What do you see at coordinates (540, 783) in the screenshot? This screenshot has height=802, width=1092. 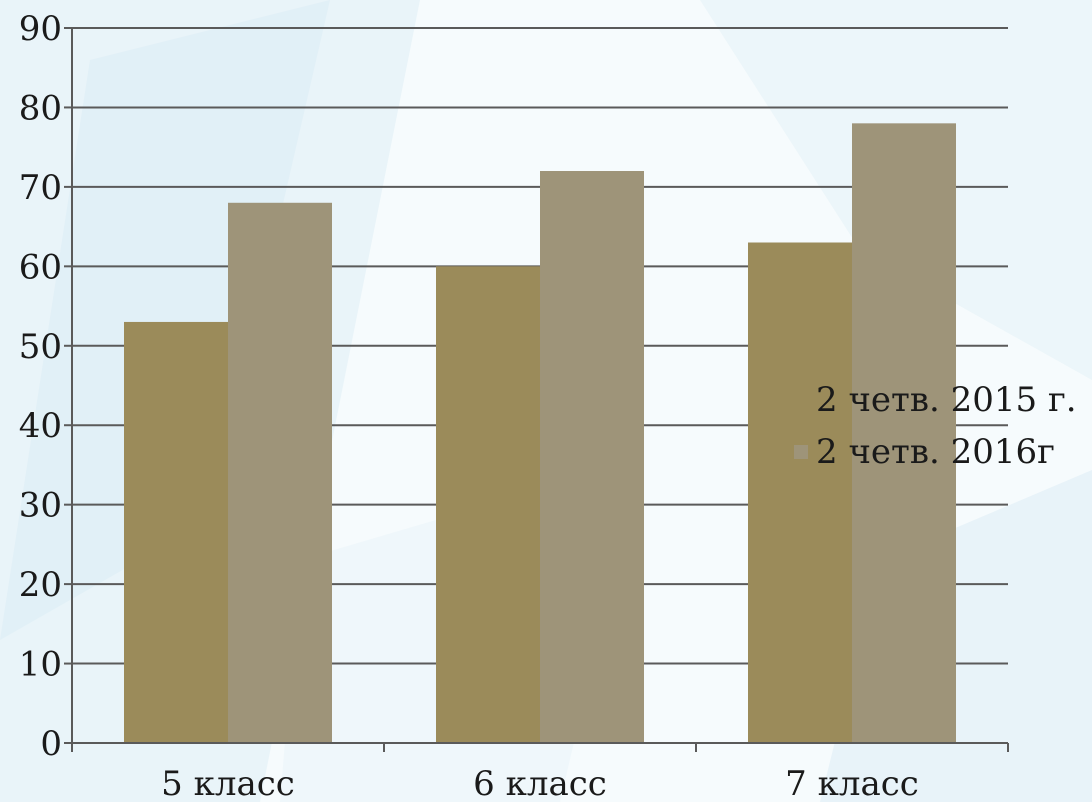 I see `x-category-label: 6 класс` at bounding box center [540, 783].